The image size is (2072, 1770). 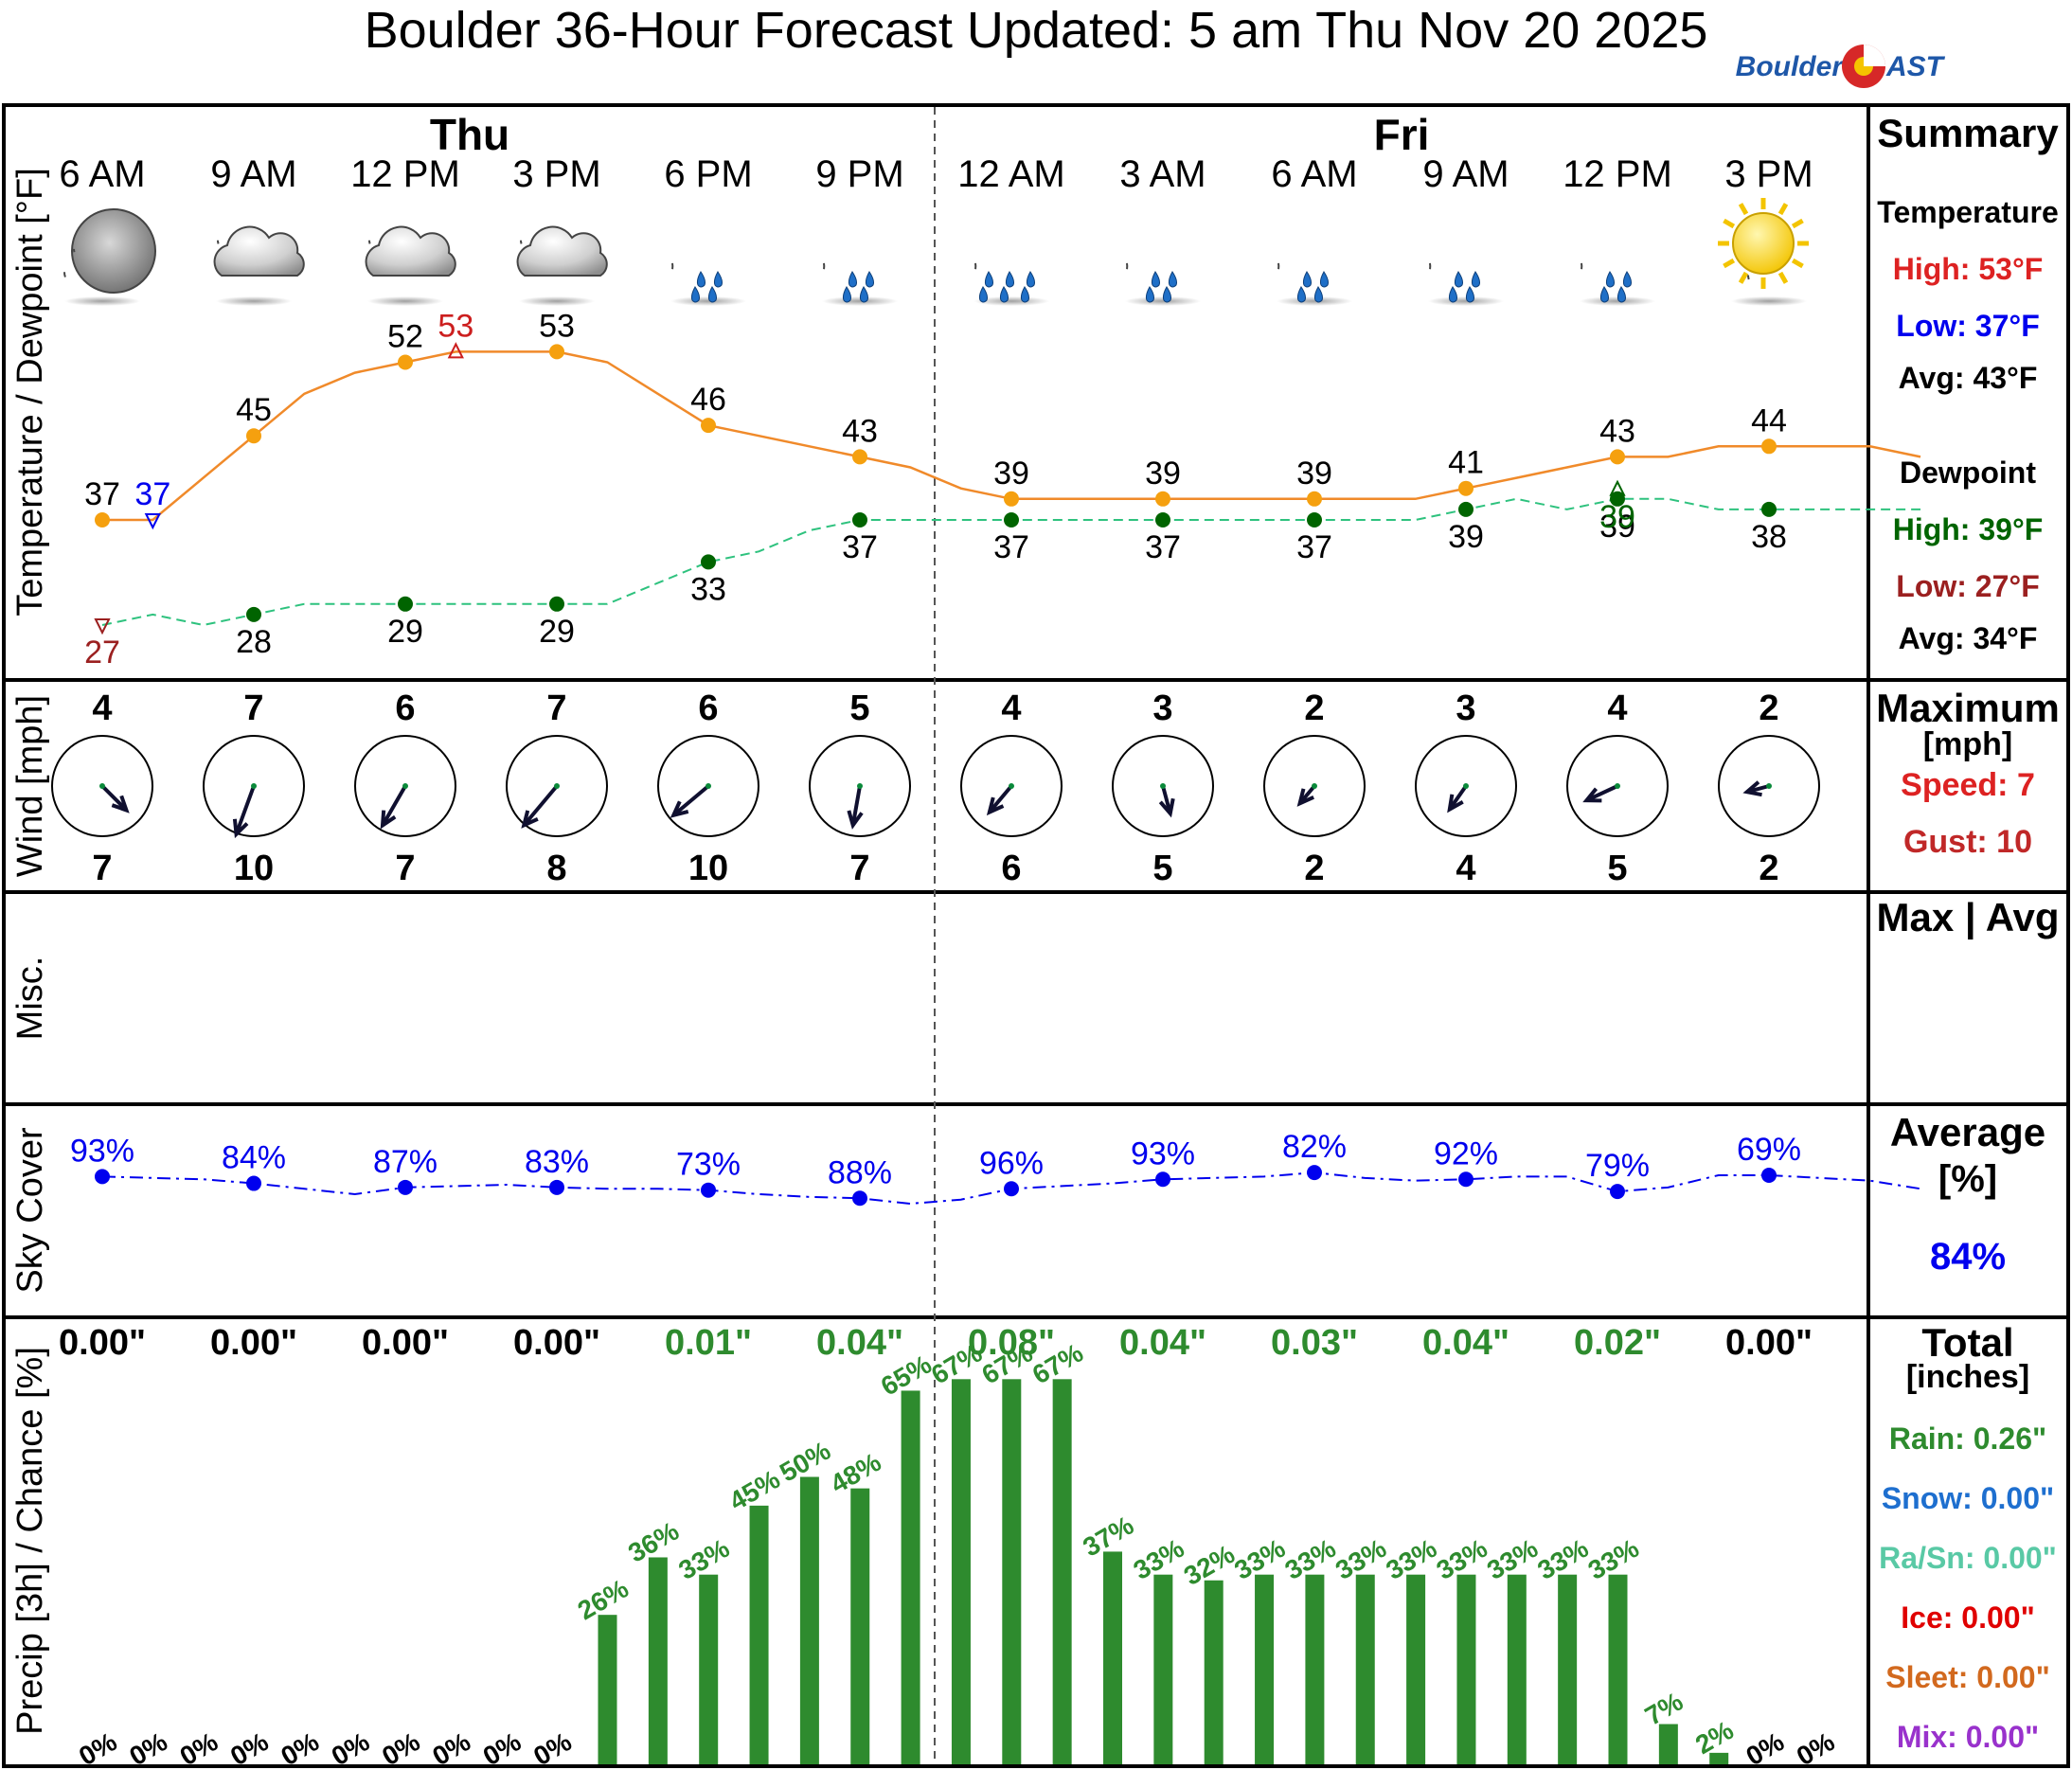 What do you see at coordinates (1968, 708) in the screenshot?
I see `summary-wind-title: Maximum` at bounding box center [1968, 708].